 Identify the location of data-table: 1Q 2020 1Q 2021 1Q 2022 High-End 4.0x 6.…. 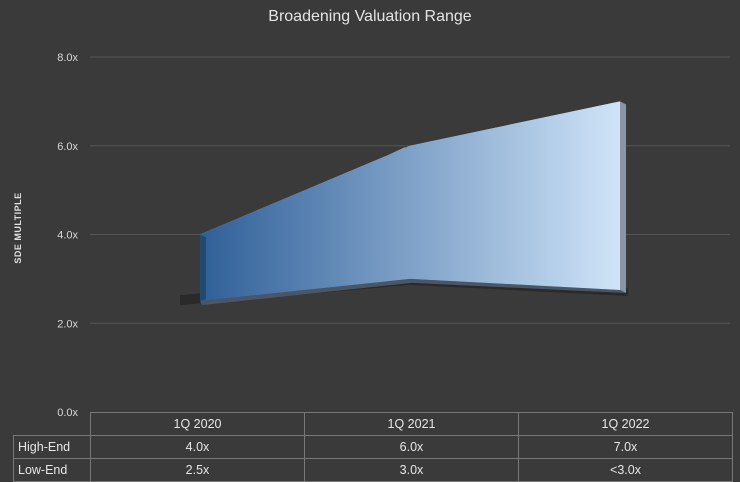
(373, 447).